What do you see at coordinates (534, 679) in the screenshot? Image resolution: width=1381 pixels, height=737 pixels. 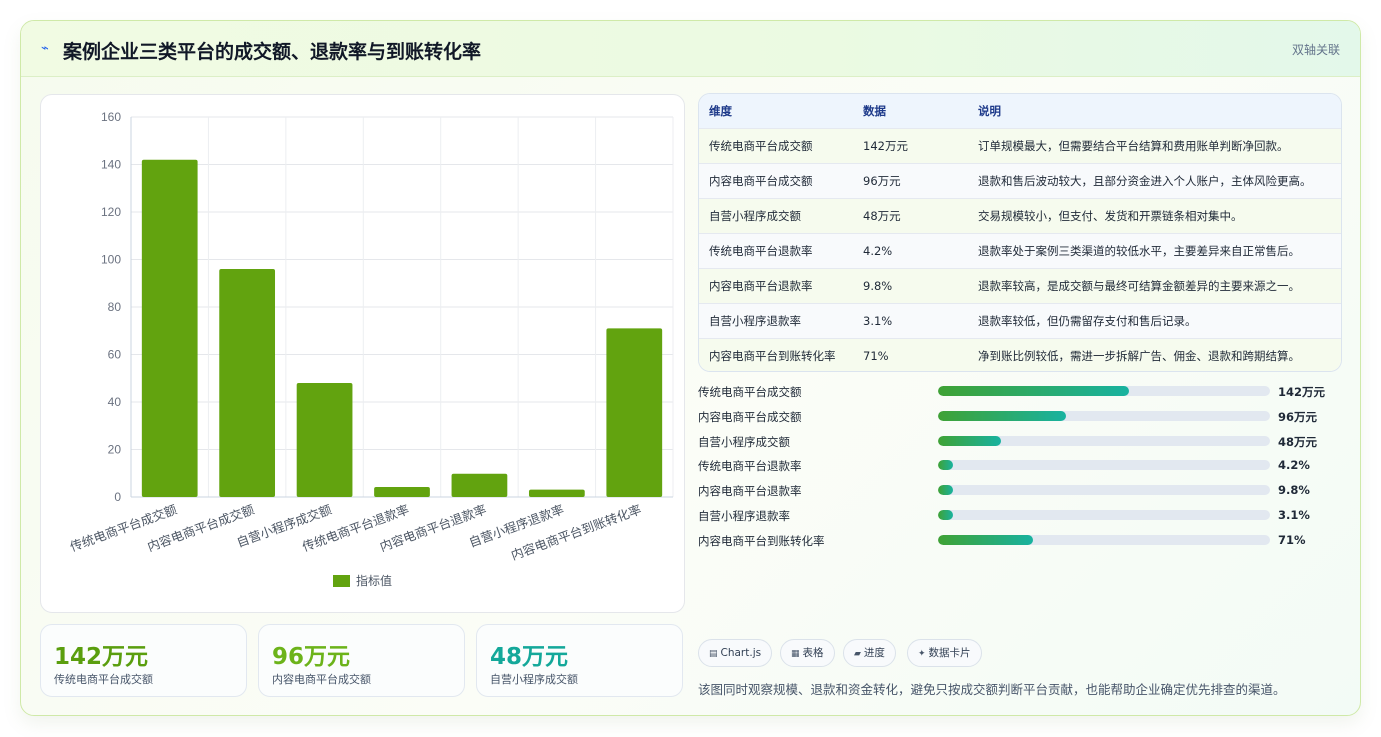 I see `kpi-label: 自营小程序成交额` at bounding box center [534, 679].